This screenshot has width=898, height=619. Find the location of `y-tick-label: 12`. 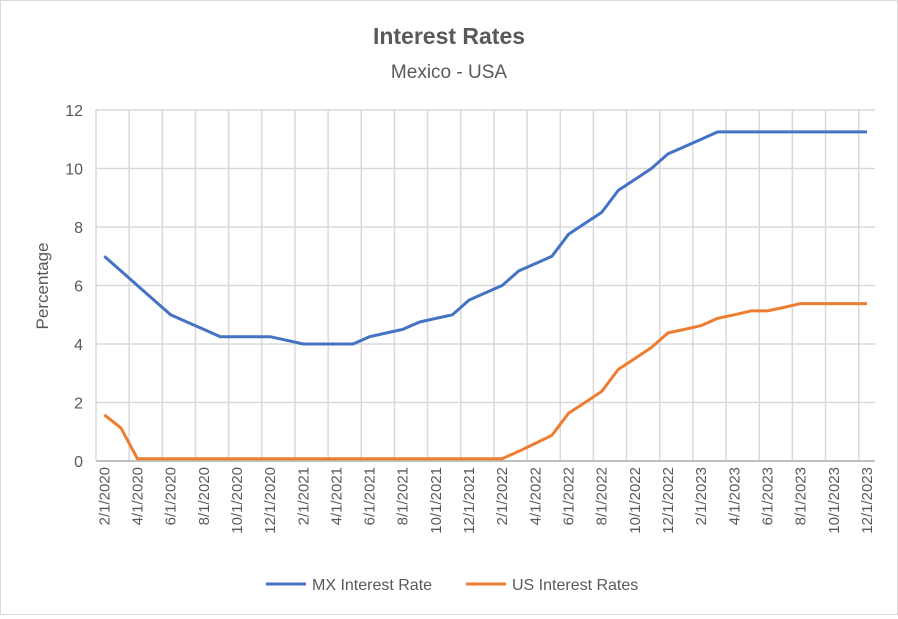

y-tick-label: 12 is located at coordinates (74, 111).